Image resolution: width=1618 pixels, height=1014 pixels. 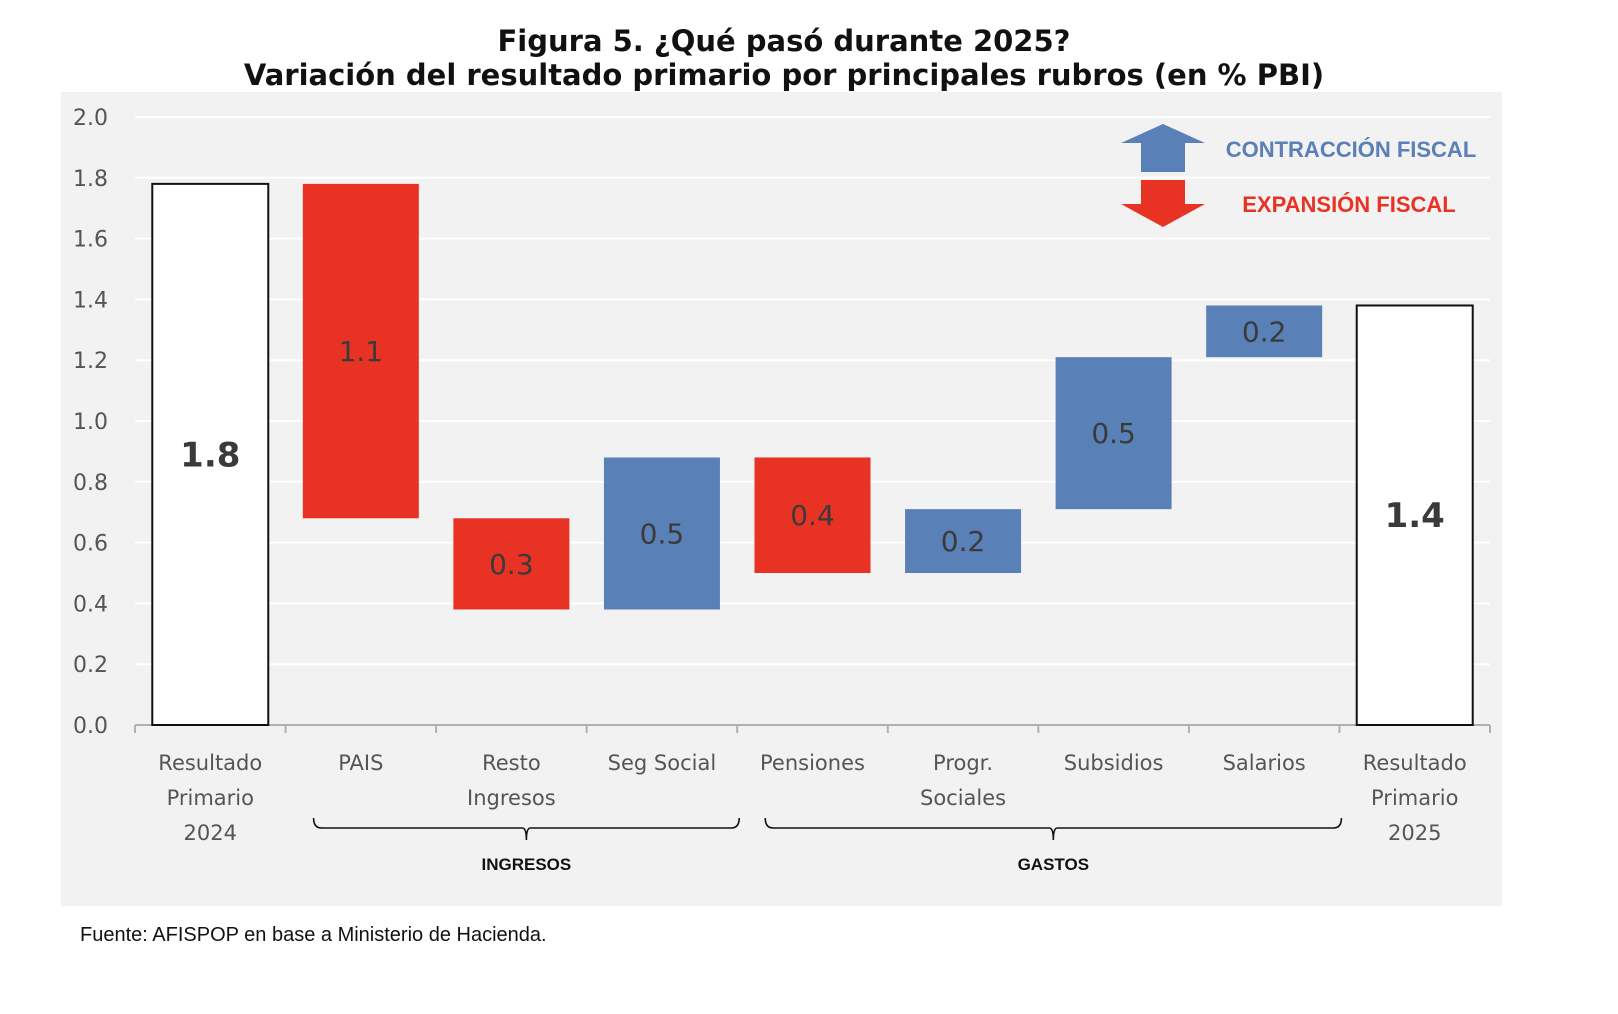 I want to click on x-category-label: Sociales, so click(x=963, y=798).